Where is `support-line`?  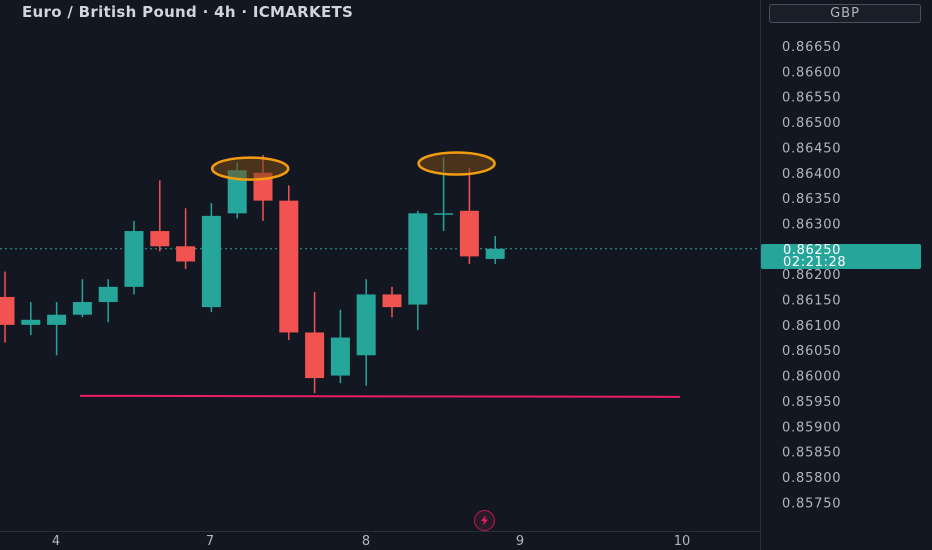
support-line is located at coordinates (380, 396).